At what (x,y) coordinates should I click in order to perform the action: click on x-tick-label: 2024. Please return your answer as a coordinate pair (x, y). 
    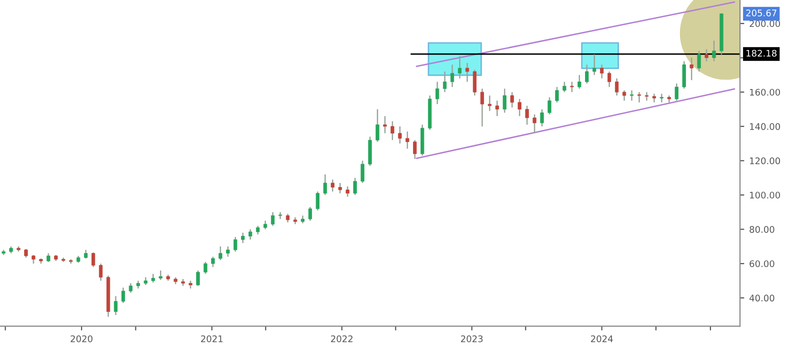
    Looking at the image, I should click on (602, 338).